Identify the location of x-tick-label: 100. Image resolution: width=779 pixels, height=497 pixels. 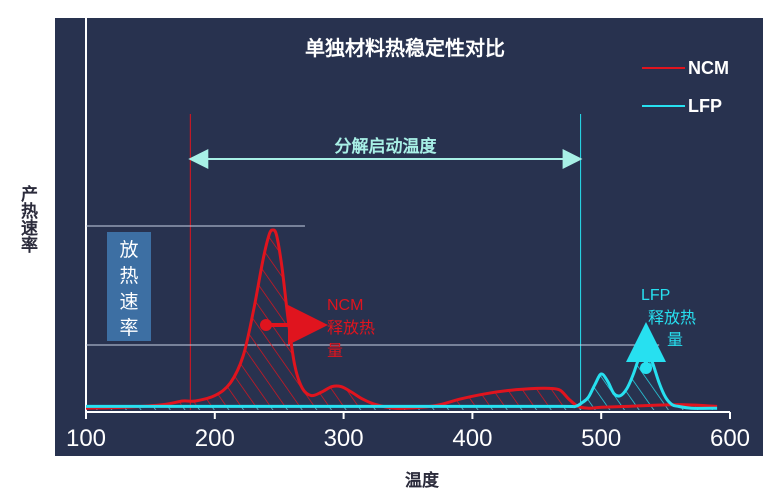
(86, 438).